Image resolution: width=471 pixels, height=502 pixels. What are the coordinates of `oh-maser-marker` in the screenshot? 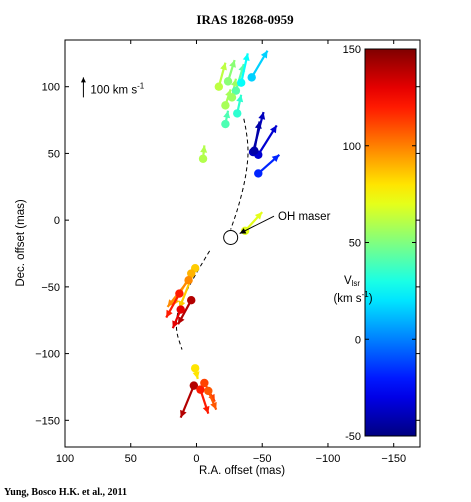 It's located at (231, 237).